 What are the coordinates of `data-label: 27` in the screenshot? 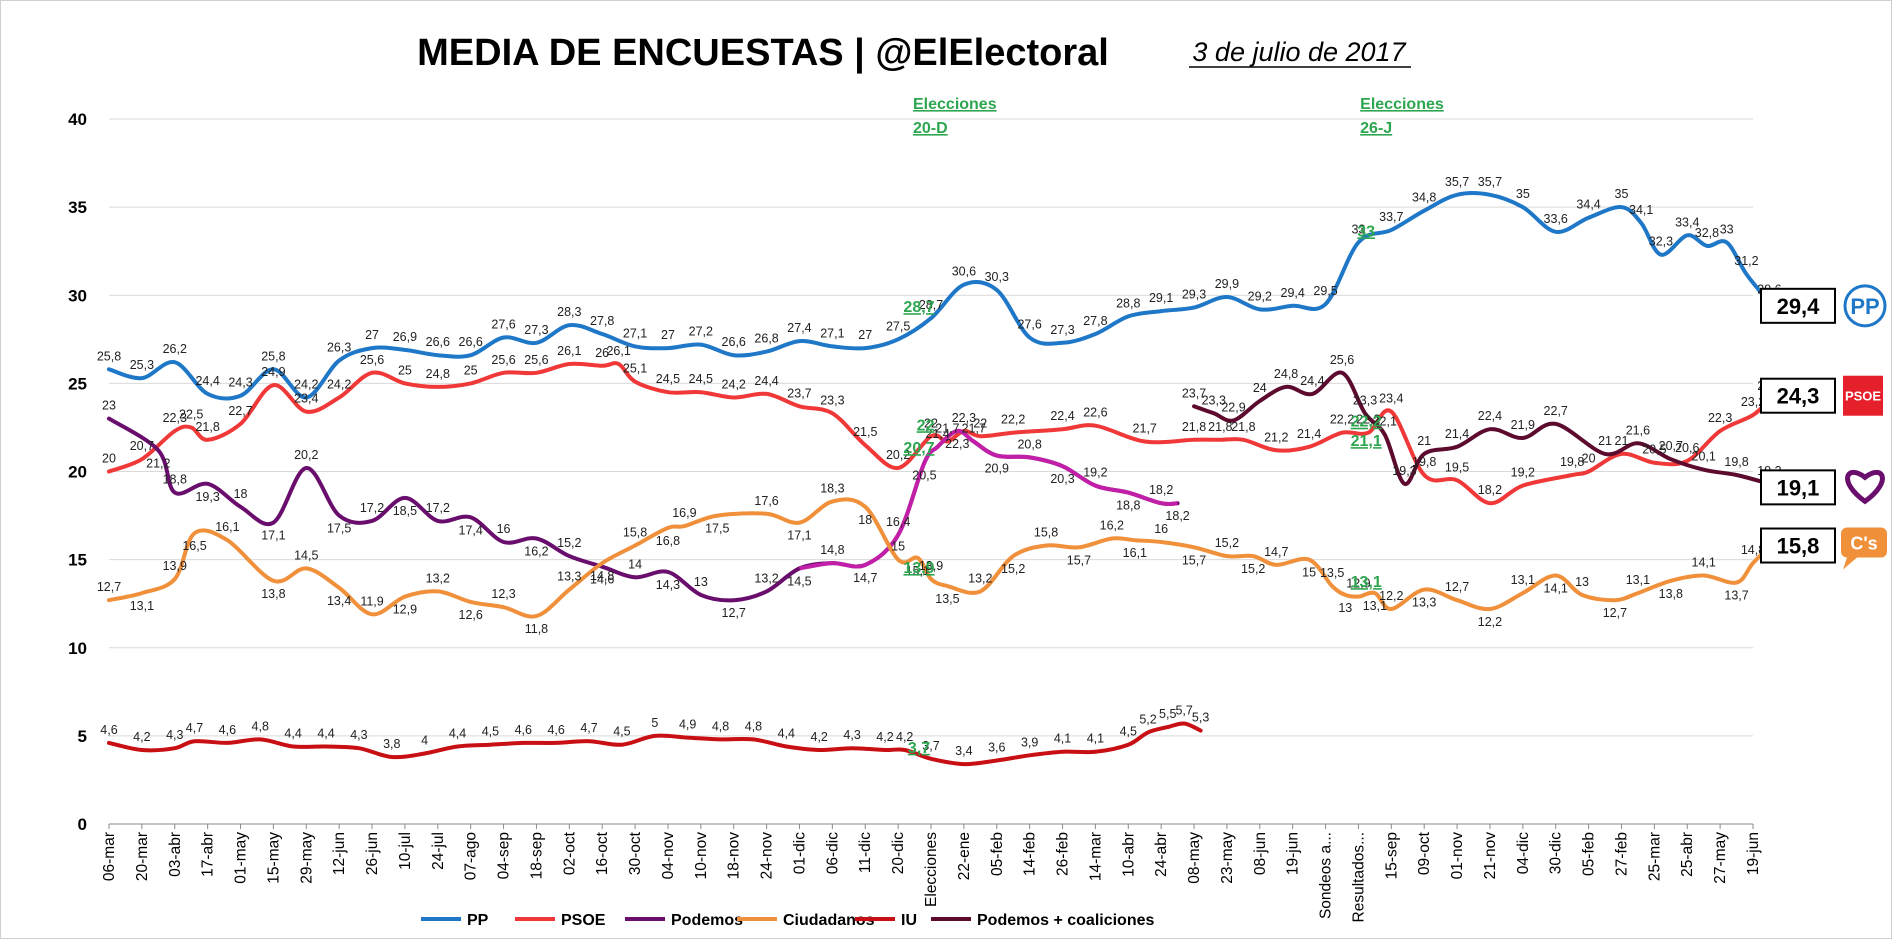 It's located at (668, 335).